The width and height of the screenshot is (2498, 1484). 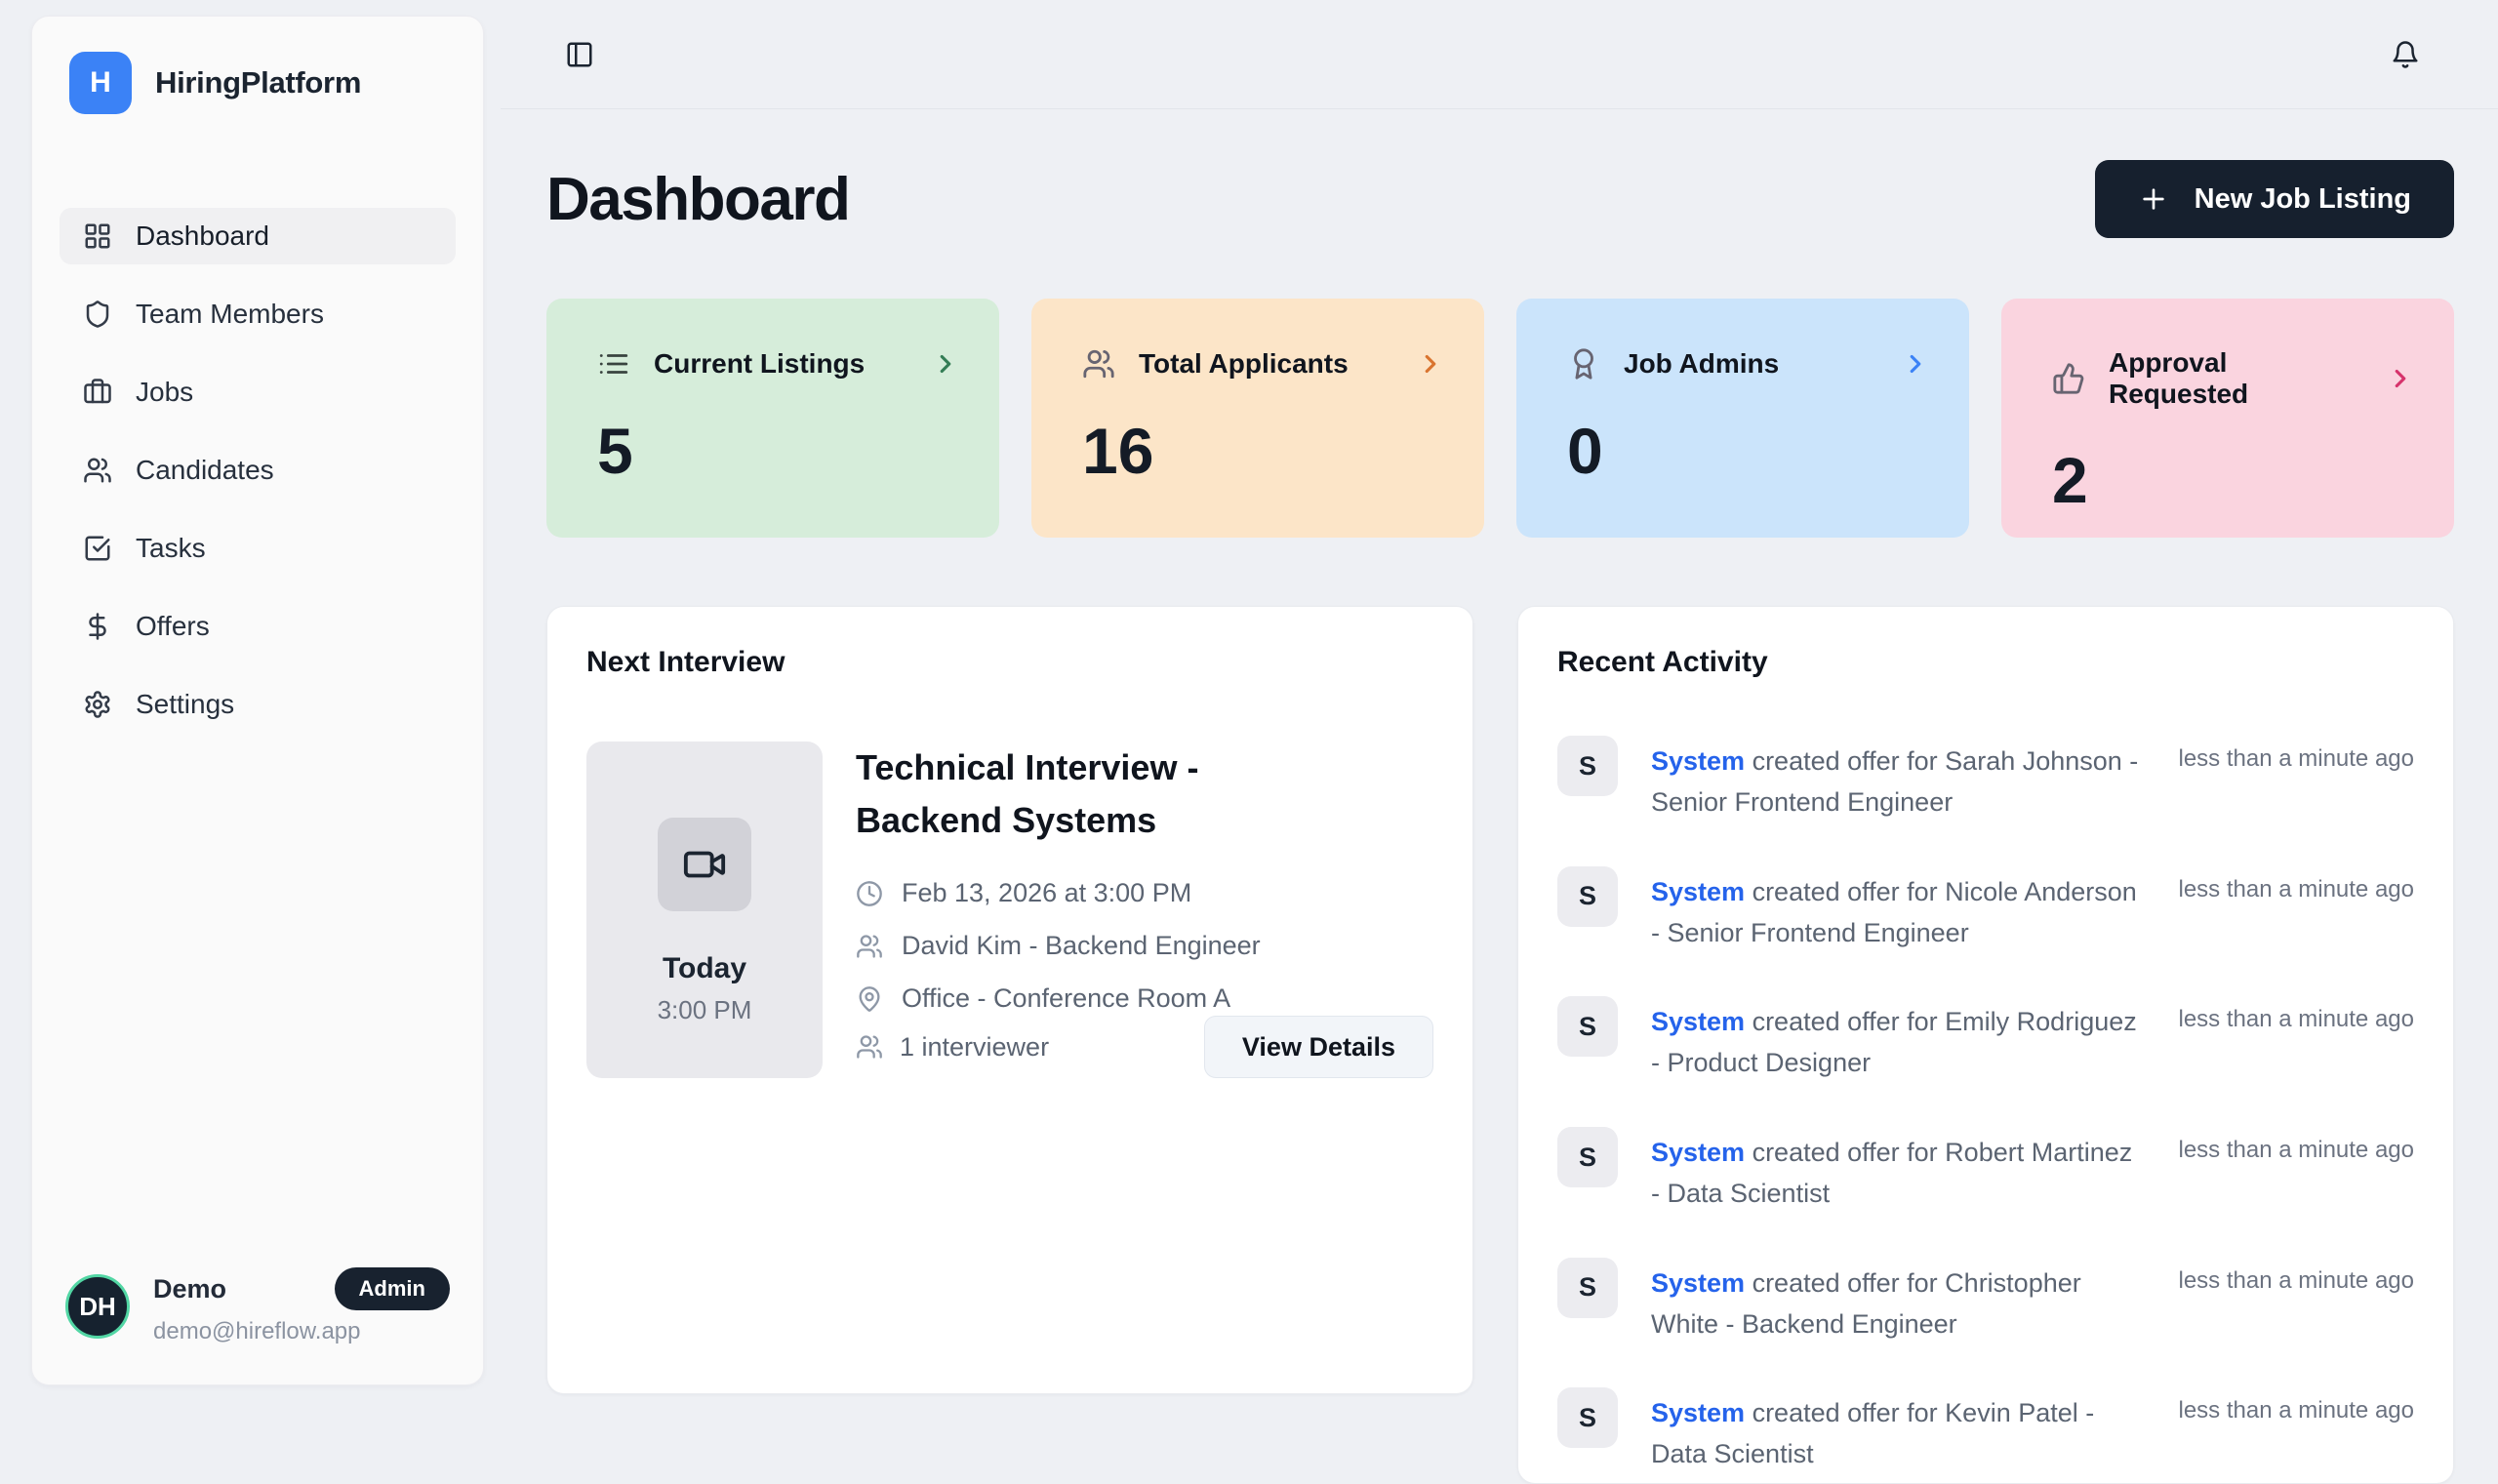 I want to click on stat-card-total-applicants: Total Applicants 16, so click(x=1257, y=418).